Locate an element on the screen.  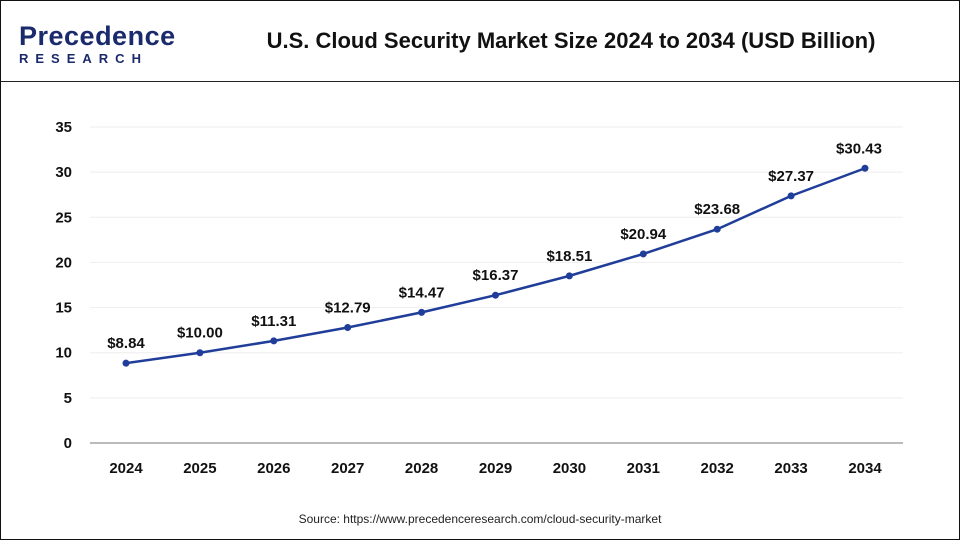
data-label: $10.00 is located at coordinates (200, 333).